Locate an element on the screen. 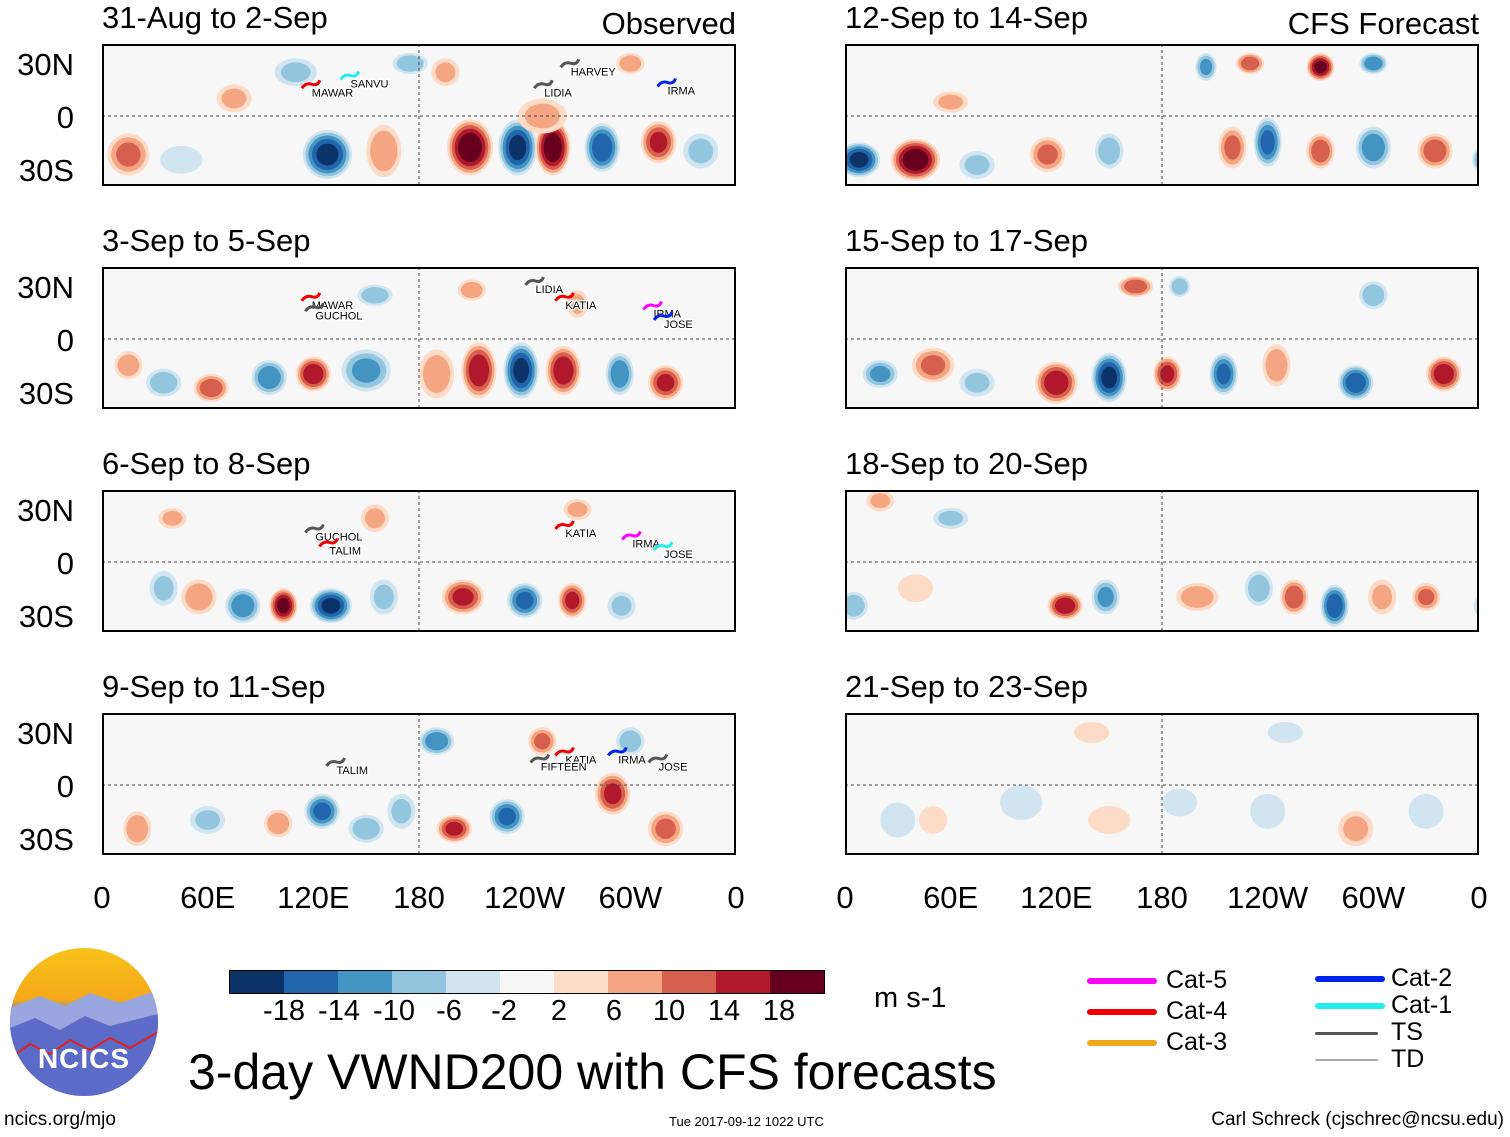 The width and height of the screenshot is (1510, 1137). map-panel: MAWAR GUCHOL LIDIA KATIA IRMA JOSE is located at coordinates (419, 338).